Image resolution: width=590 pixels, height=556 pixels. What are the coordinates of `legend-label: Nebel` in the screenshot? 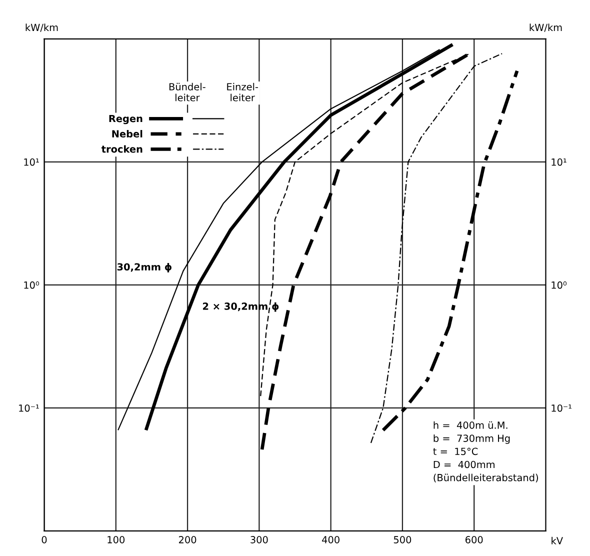 It's located at (127, 134).